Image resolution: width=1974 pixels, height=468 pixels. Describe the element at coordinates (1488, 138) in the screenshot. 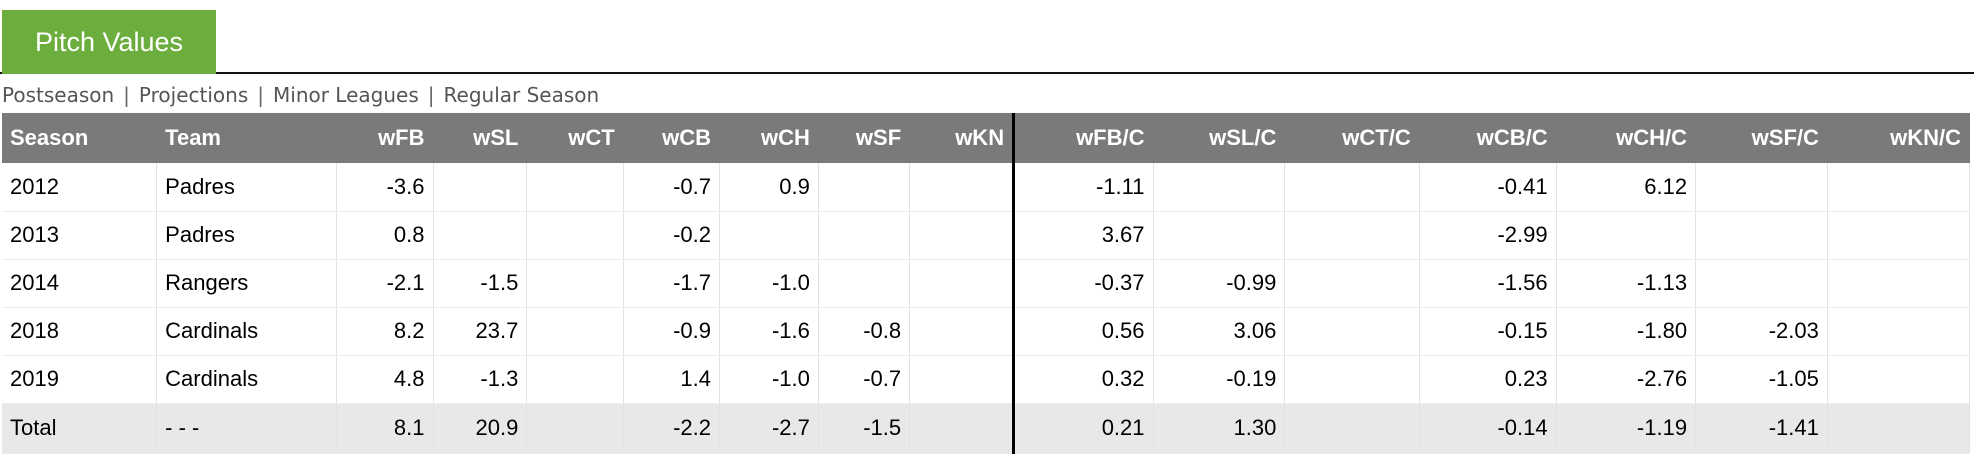

I see `column-header-wcb-per-c: wCB/C` at that location.